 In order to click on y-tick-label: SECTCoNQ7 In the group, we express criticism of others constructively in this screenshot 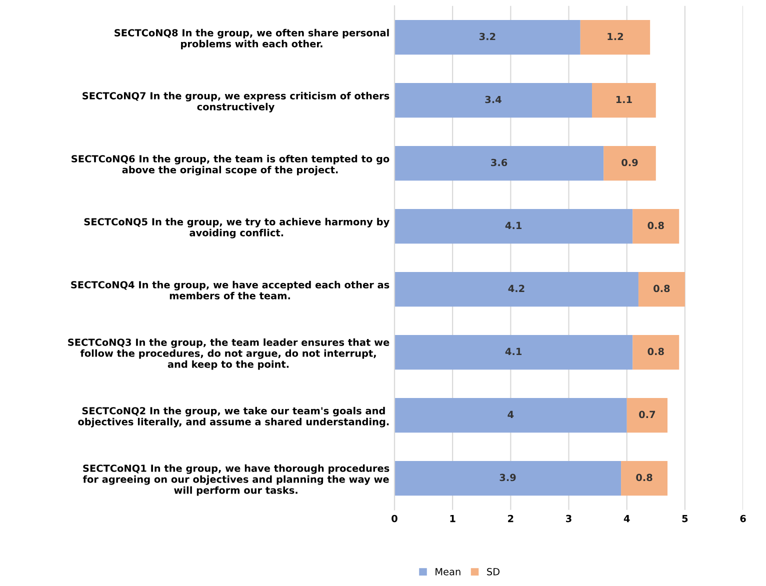, I will do `click(236, 102)`.